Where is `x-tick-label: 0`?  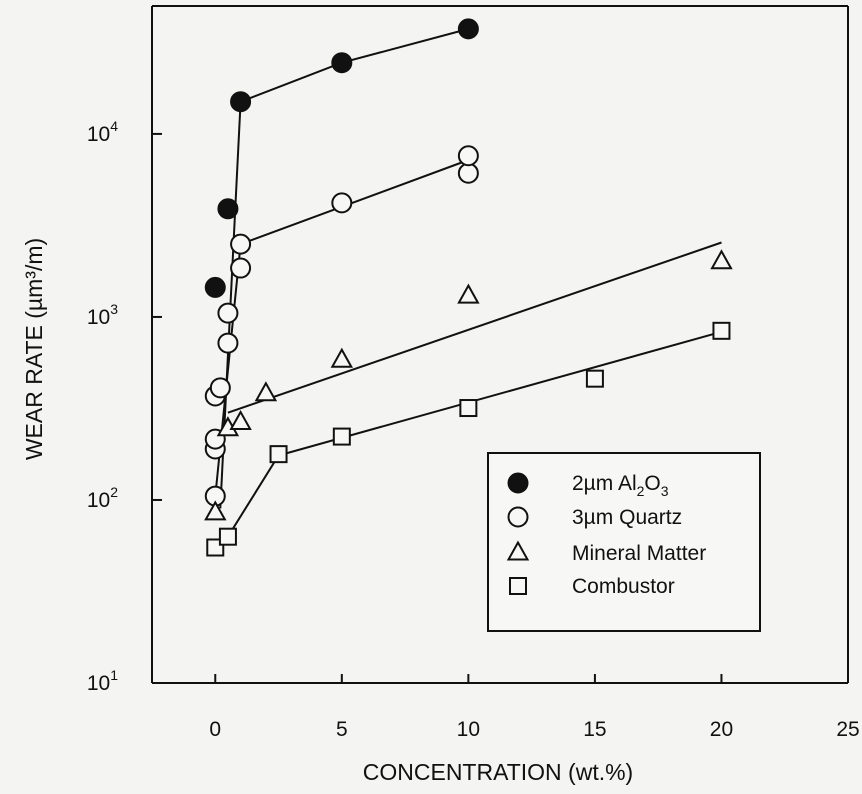
x-tick-label: 0 is located at coordinates (215, 729).